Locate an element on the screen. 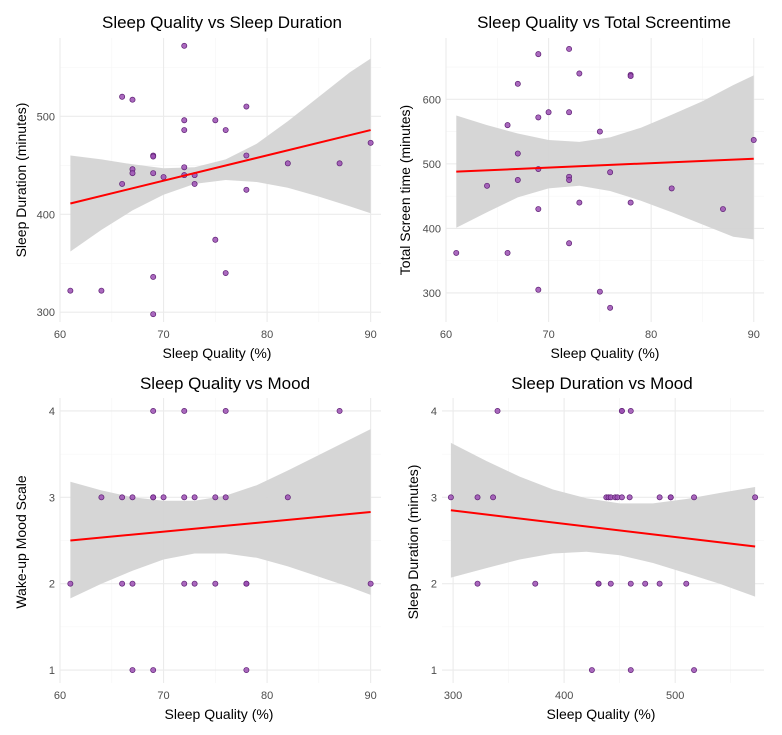  y-tick-label: 3 is located at coordinates (434, 498).